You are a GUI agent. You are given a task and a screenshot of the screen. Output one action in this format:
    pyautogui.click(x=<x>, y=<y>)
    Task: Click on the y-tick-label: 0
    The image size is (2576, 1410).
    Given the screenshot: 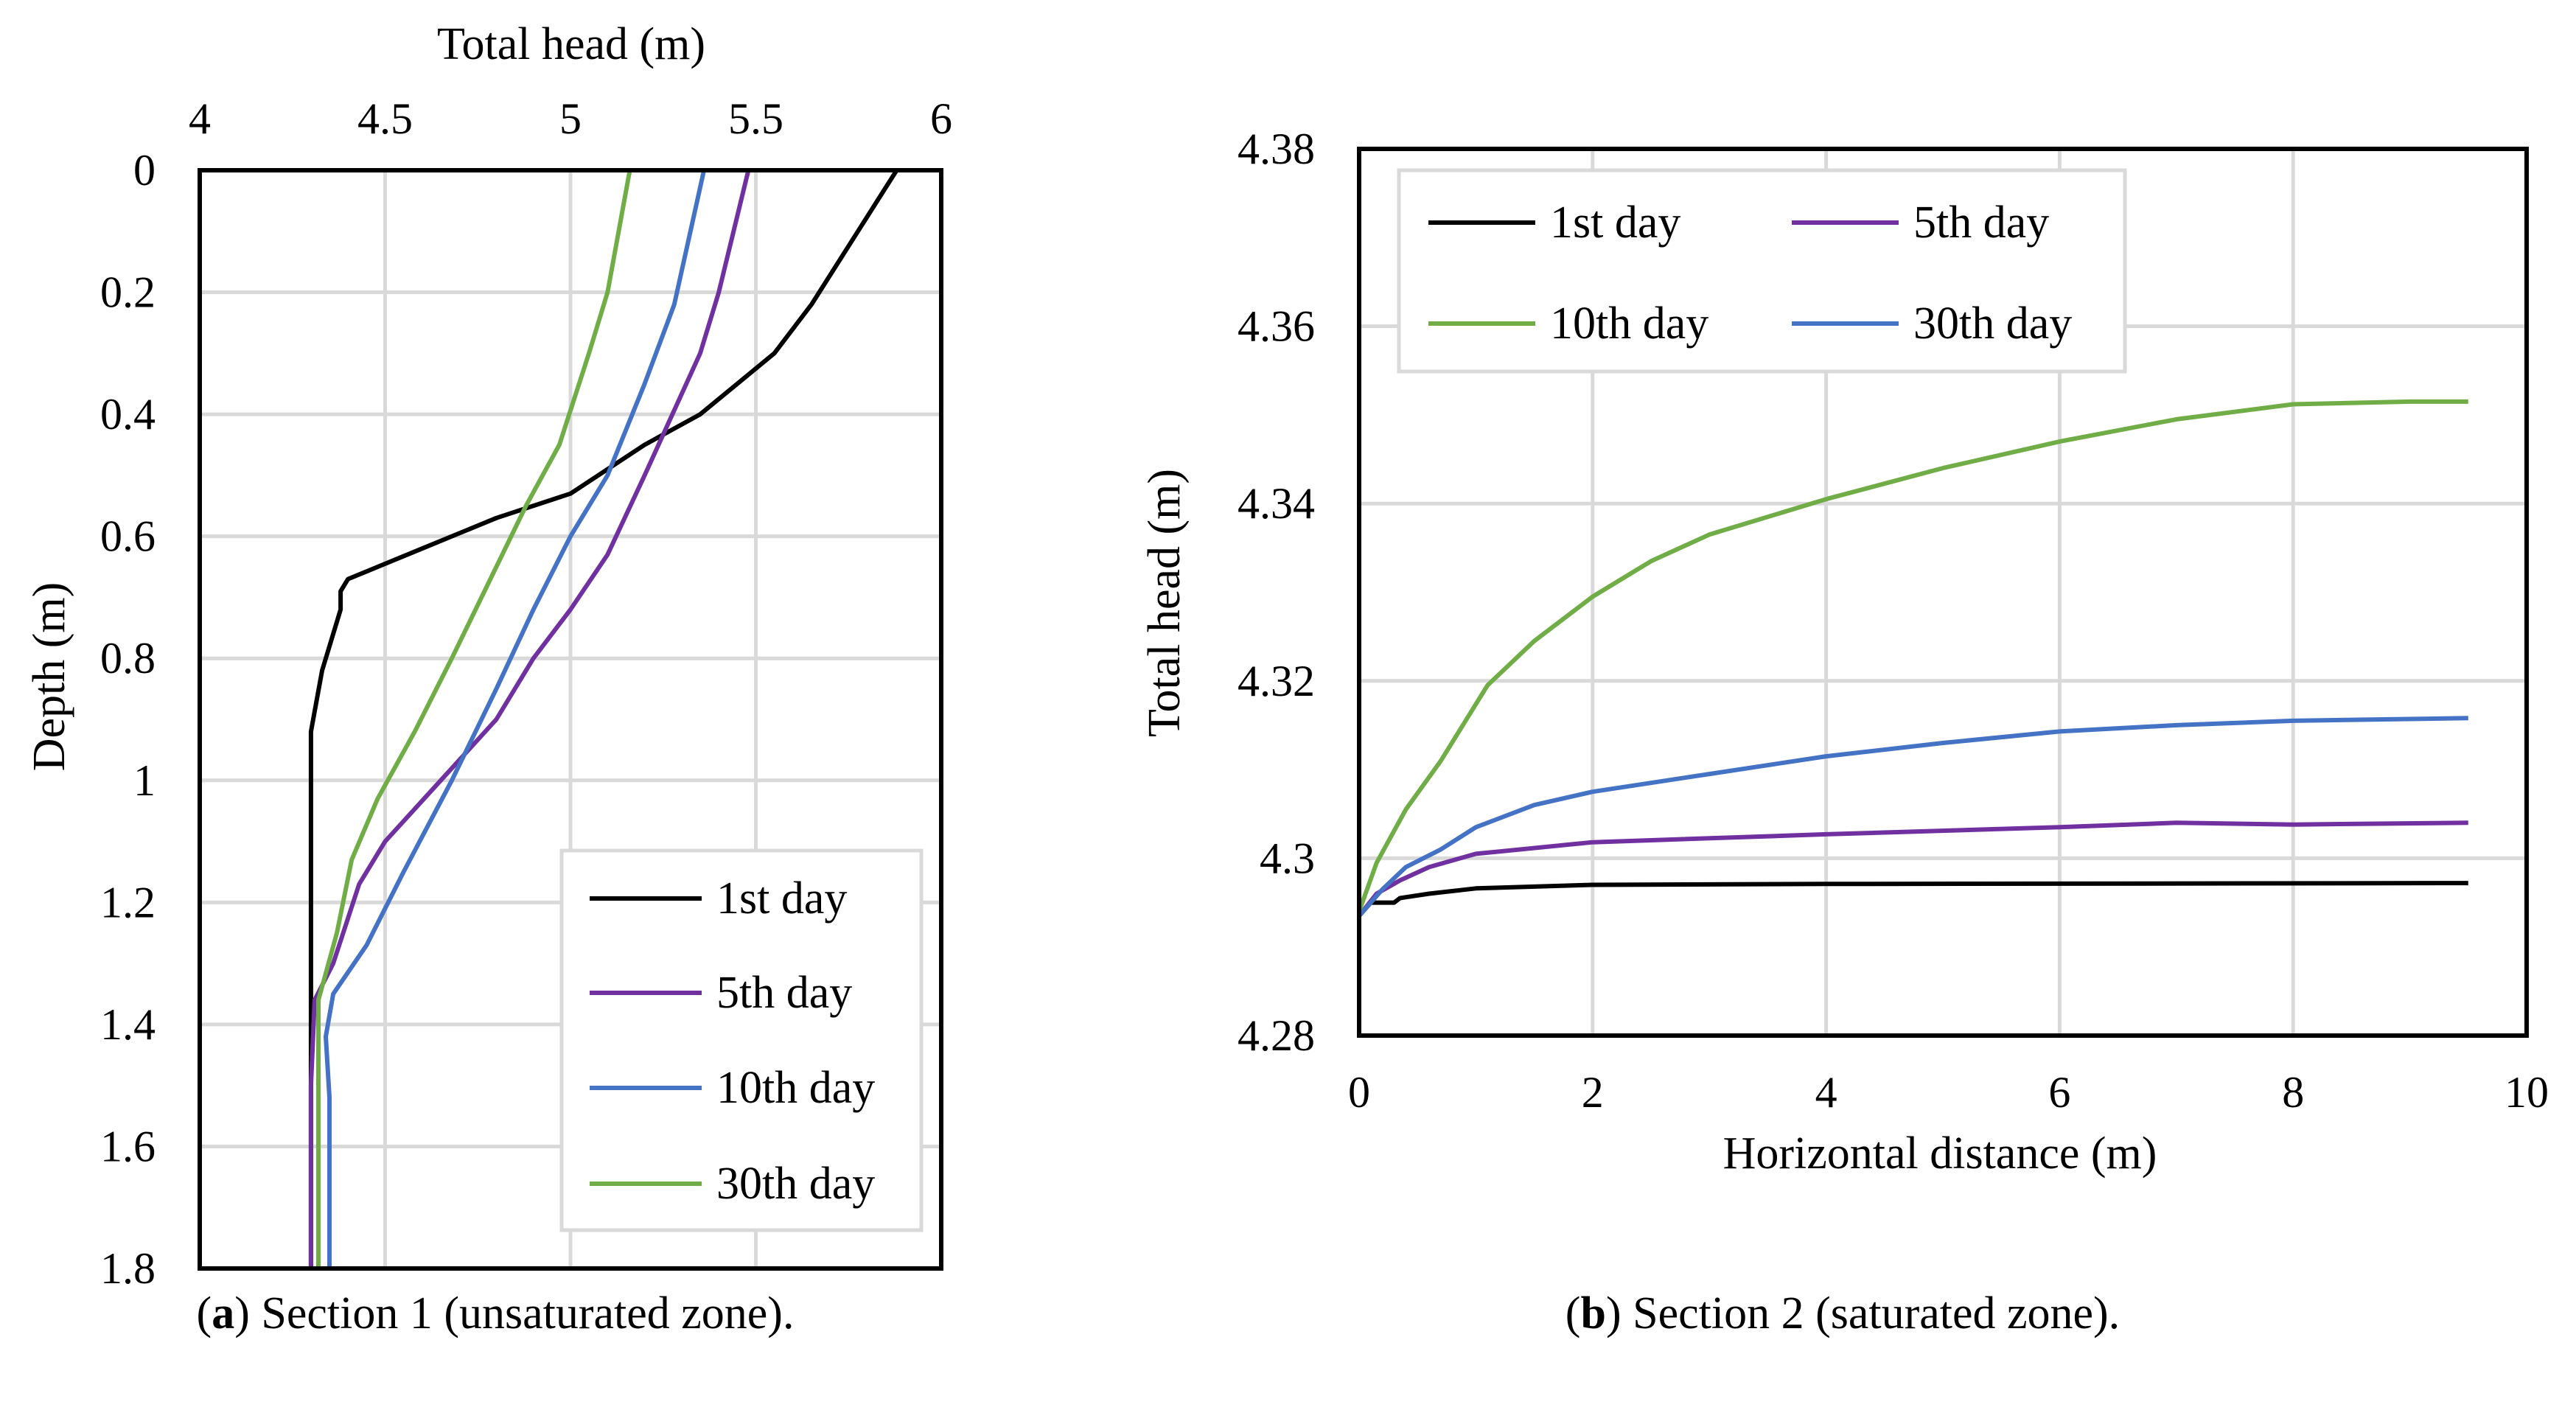 What is the action you would take?
    pyautogui.click(x=144, y=170)
    